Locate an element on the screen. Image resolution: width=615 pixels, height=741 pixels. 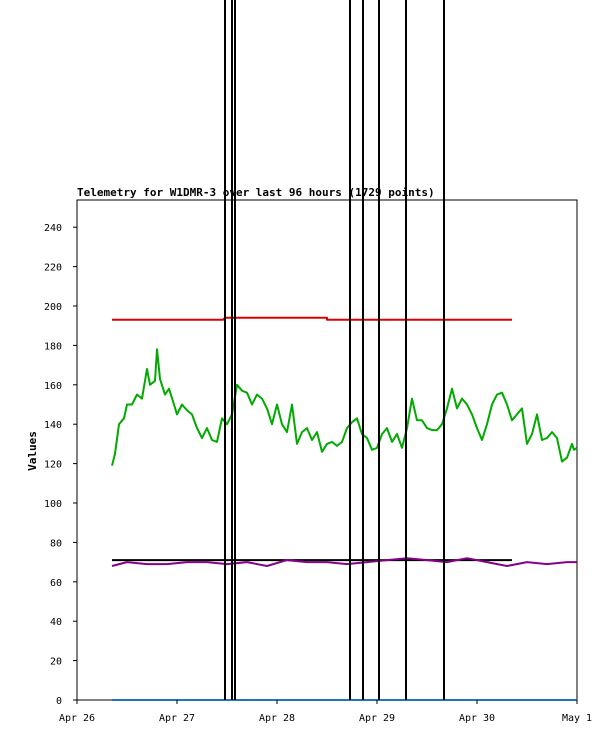
y-tick-label: 100 is located at coordinates (53, 504).